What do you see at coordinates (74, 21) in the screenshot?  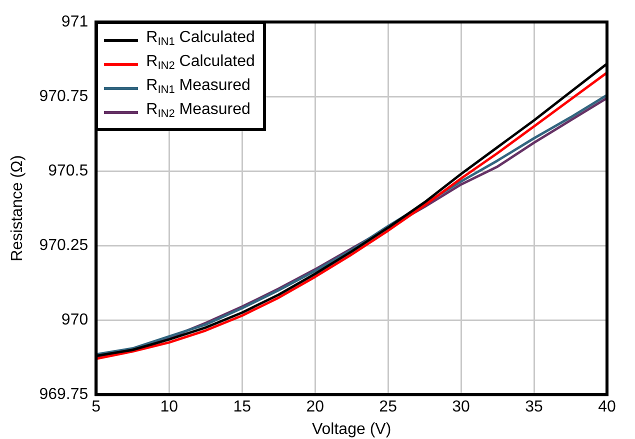 I see `y-tick-label: 971` at bounding box center [74, 21].